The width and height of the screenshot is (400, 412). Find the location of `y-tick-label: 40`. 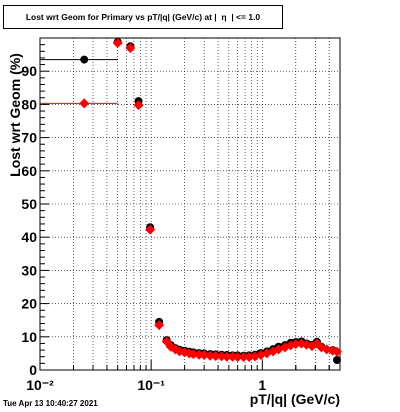

y-tick-label: 40 is located at coordinates (29, 237).